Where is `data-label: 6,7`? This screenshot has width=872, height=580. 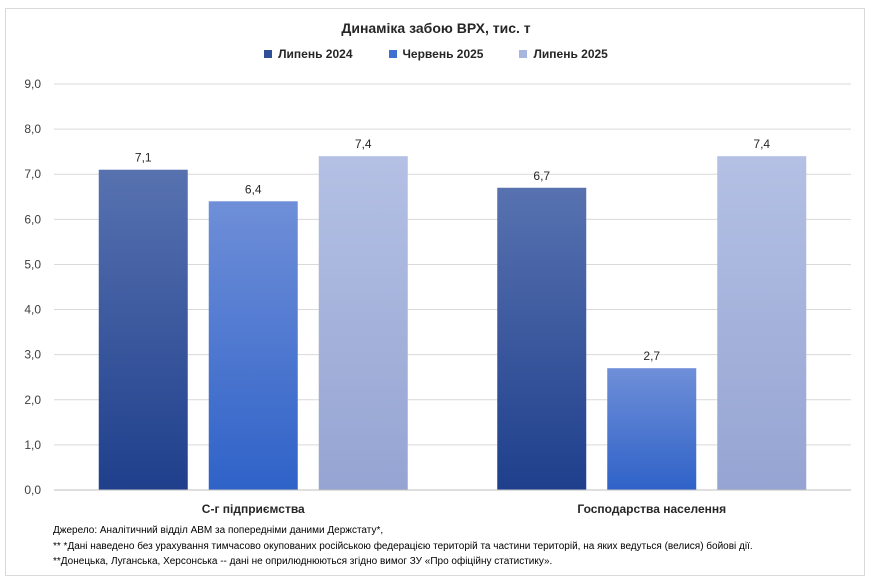
data-label: 6,7 is located at coordinates (541, 176).